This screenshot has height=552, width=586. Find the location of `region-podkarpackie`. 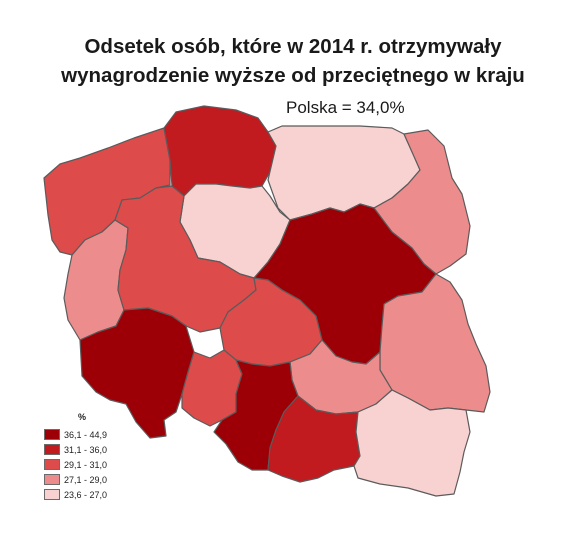

region-podkarpackie is located at coordinates (412, 443).